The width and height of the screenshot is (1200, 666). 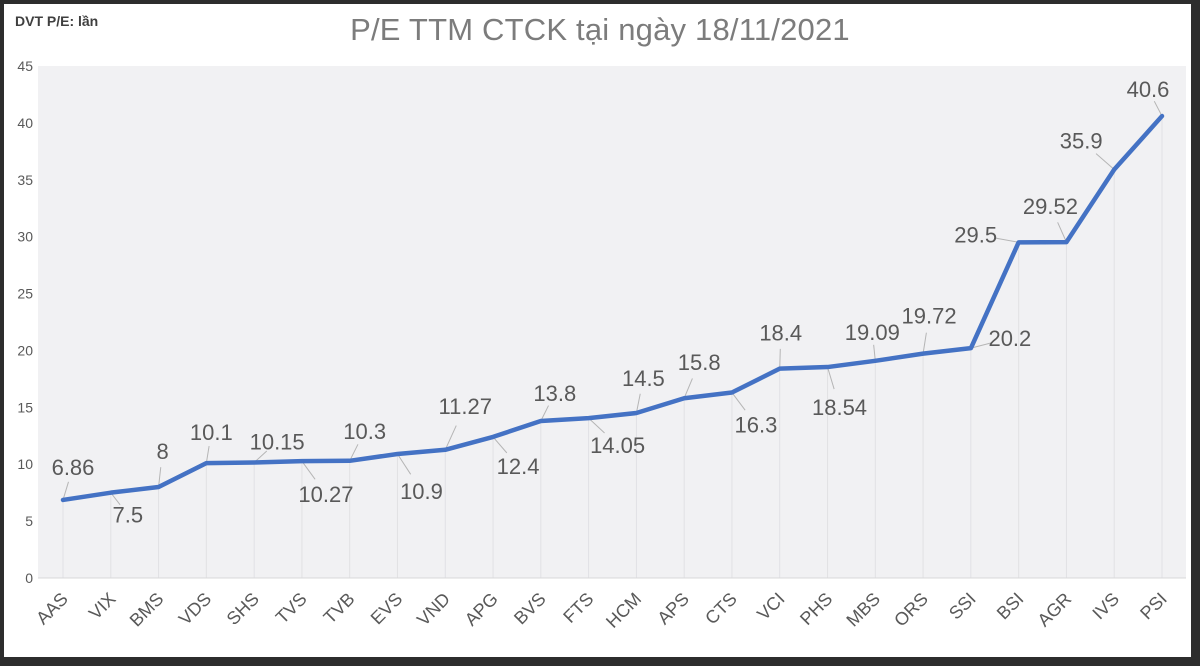 I want to click on data-label: 10.1, so click(x=211, y=432).